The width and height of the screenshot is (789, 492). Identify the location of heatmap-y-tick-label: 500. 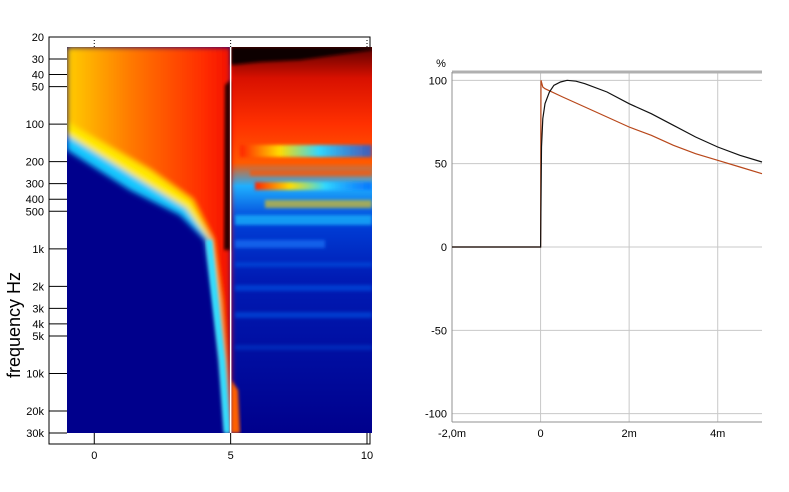
(35, 212).